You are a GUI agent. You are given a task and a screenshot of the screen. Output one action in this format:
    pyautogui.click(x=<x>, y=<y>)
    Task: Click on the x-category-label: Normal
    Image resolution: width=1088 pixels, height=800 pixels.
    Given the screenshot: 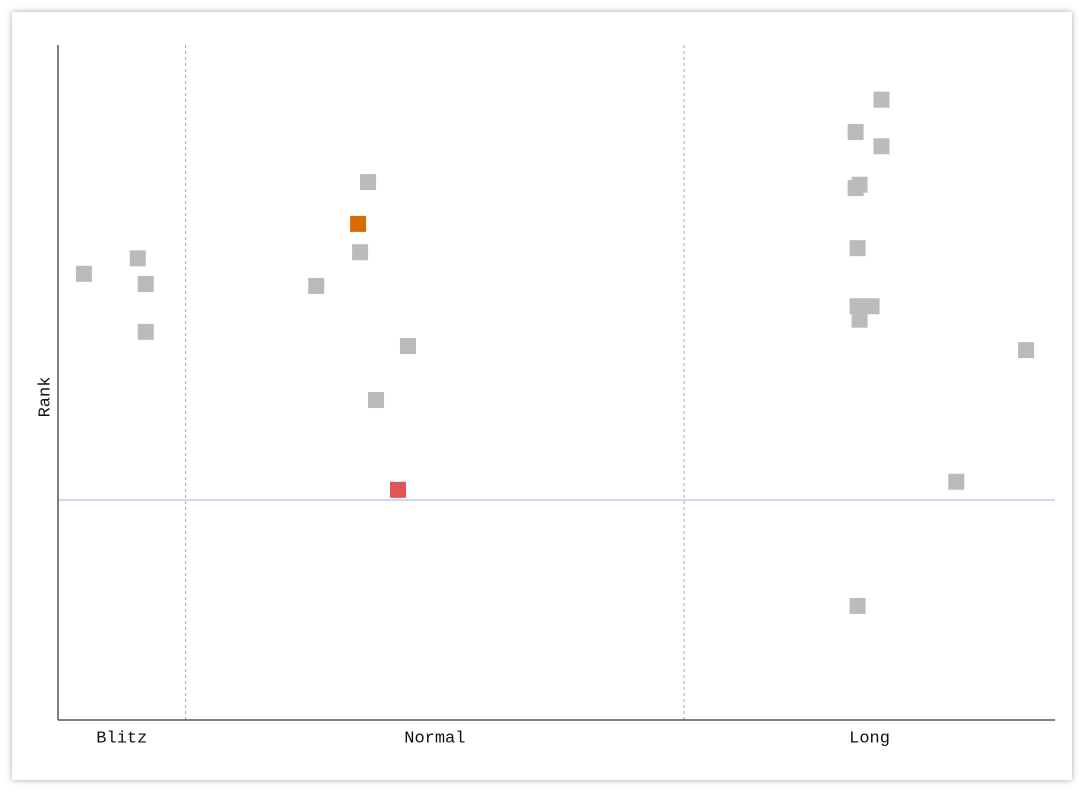 What is the action you would take?
    pyautogui.click(x=434, y=738)
    